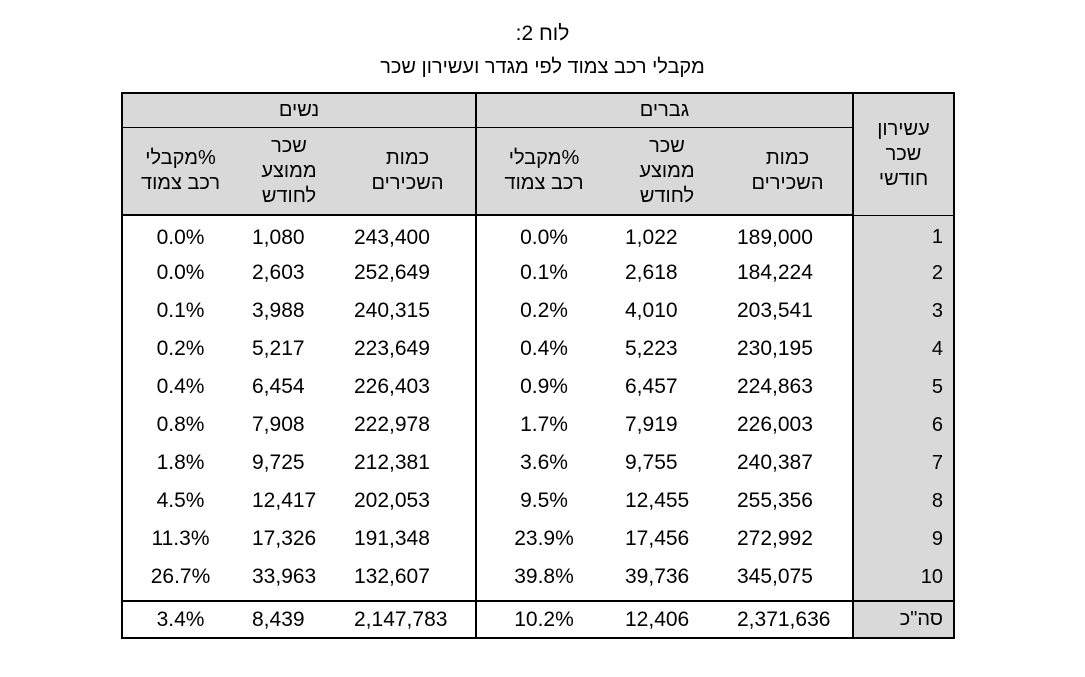 The width and height of the screenshot is (1085, 677). What do you see at coordinates (180, 348) in the screenshot?
I see `women-pct-cell: 0.2%` at bounding box center [180, 348].